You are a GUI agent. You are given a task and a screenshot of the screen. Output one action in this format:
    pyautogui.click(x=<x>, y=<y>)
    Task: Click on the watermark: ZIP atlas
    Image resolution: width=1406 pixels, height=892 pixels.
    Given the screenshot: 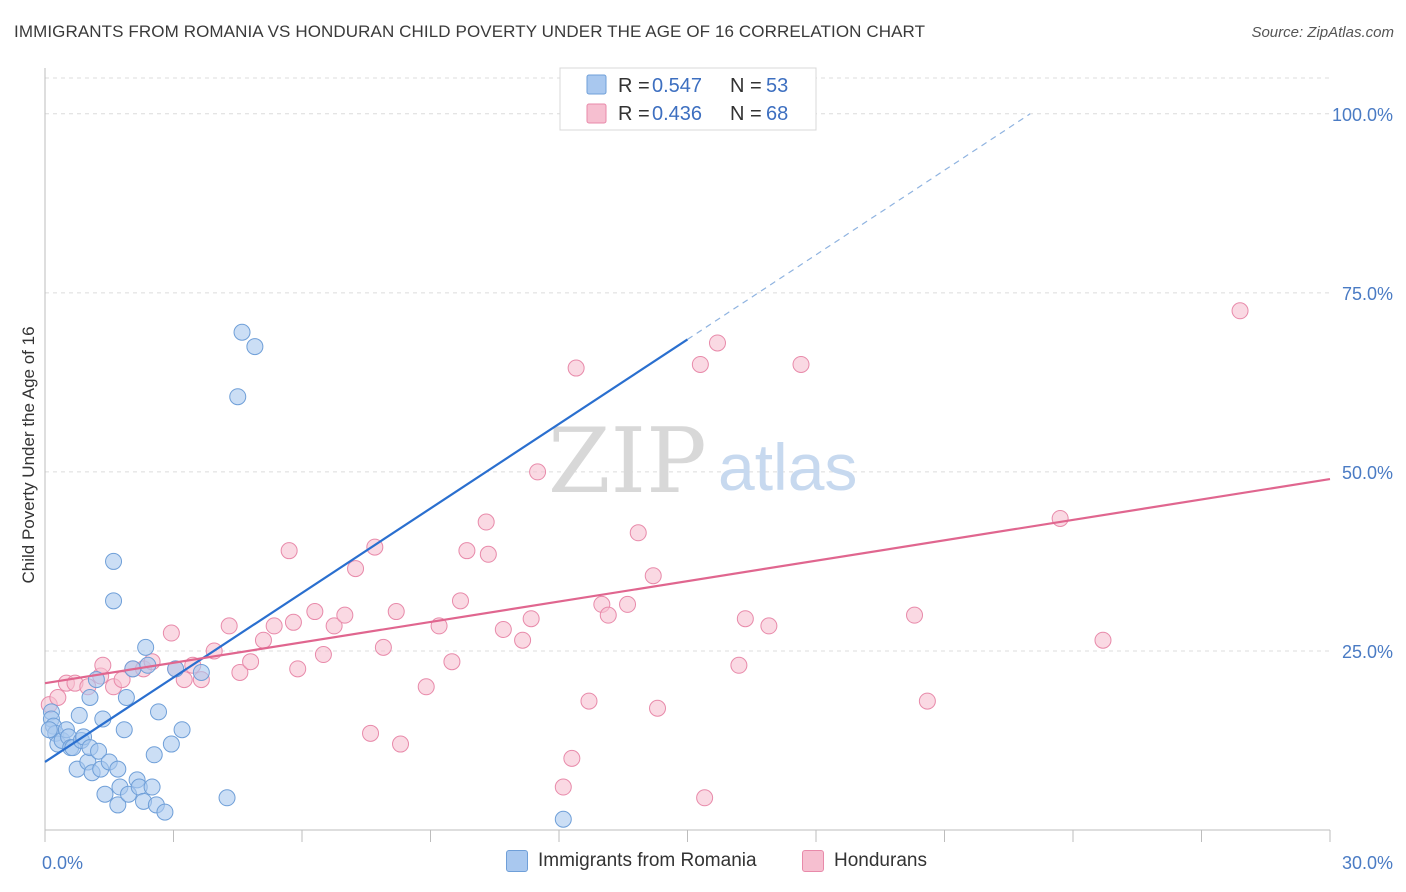 What is the action you would take?
    pyautogui.click(x=702, y=461)
    